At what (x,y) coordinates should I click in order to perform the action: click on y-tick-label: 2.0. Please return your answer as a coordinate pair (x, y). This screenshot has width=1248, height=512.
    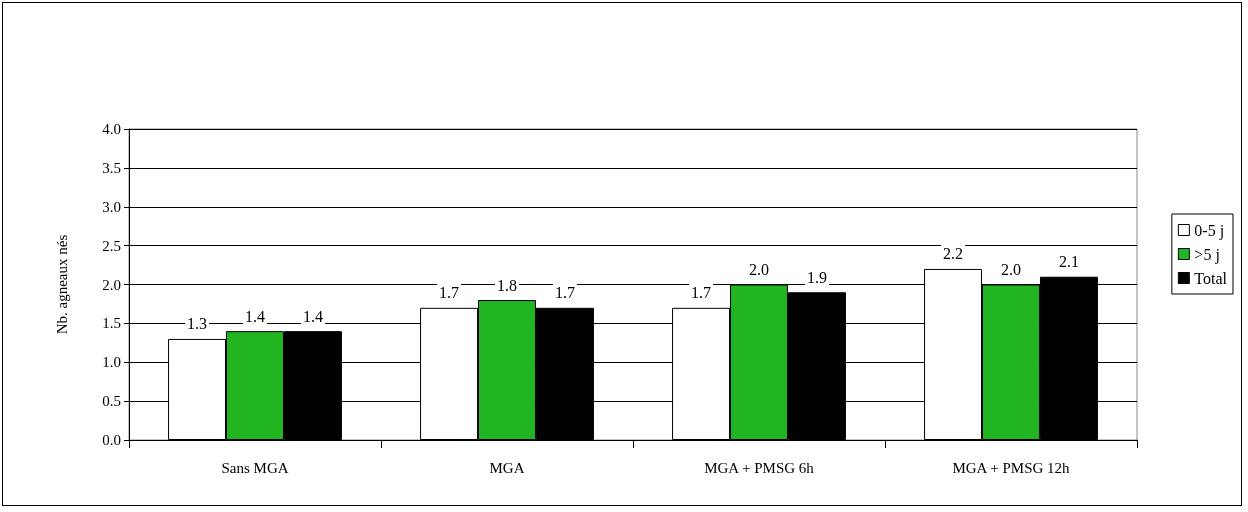
    Looking at the image, I should click on (111, 284).